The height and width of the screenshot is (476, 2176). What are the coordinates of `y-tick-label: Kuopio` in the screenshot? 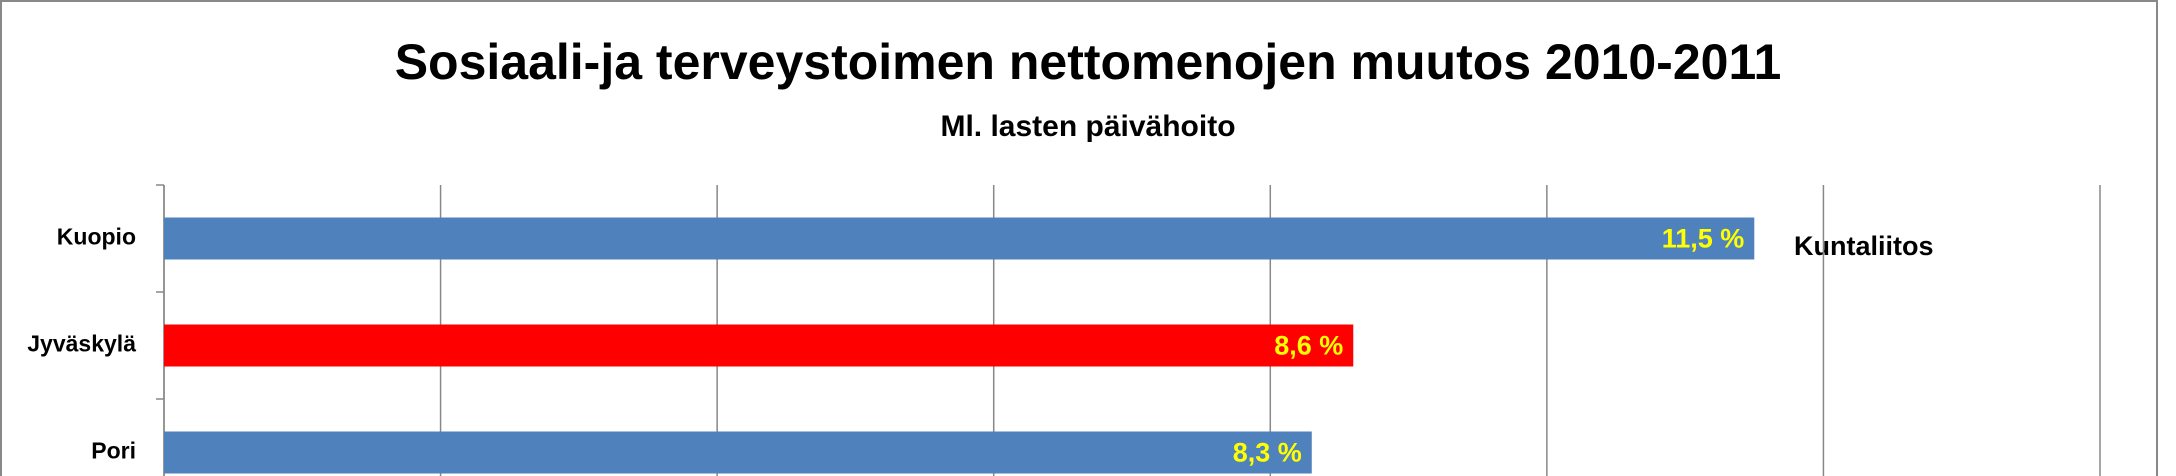 It's located at (96, 237).